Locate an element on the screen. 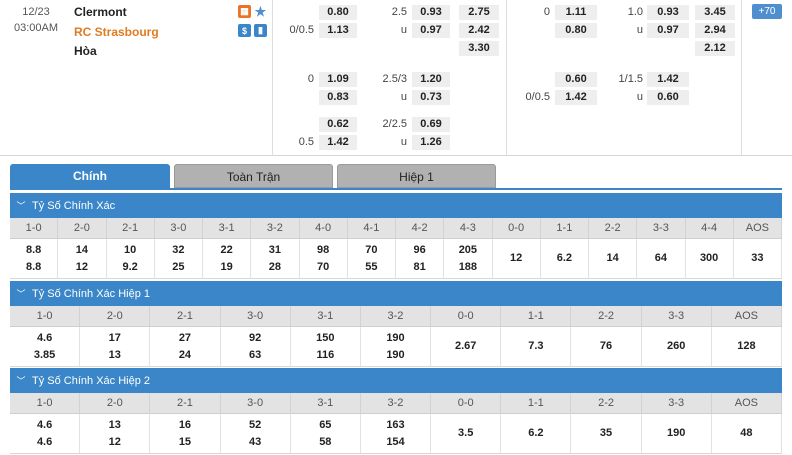  odds-value: 24 is located at coordinates (185, 354).